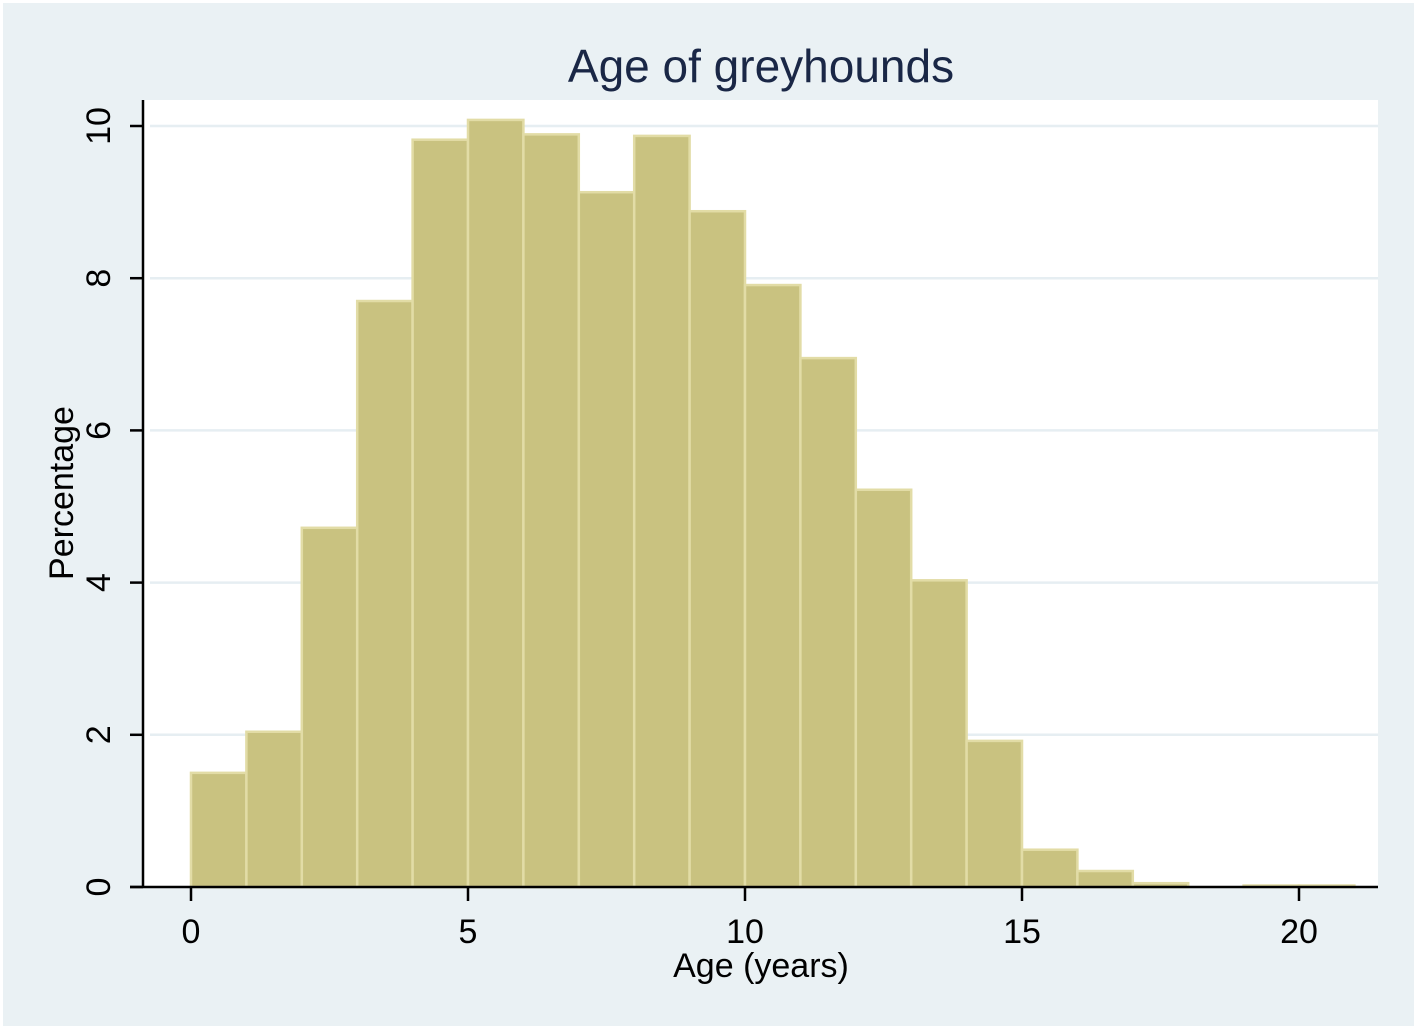 This screenshot has width=1418, height=1030. What do you see at coordinates (62, 493) in the screenshot?
I see `y-axis-title: Percentage` at bounding box center [62, 493].